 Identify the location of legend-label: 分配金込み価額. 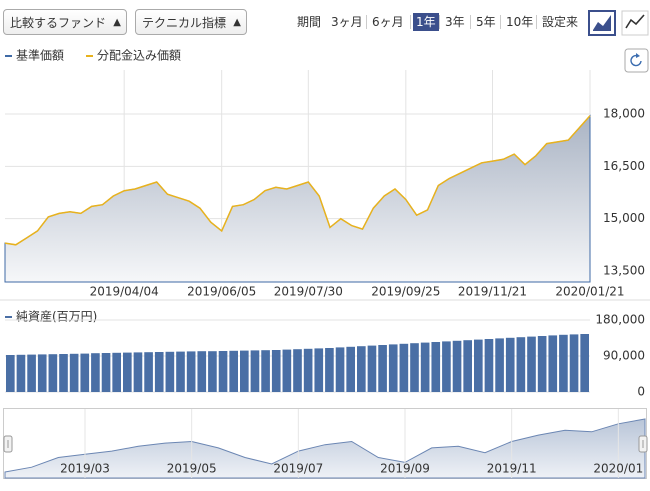
(139, 56).